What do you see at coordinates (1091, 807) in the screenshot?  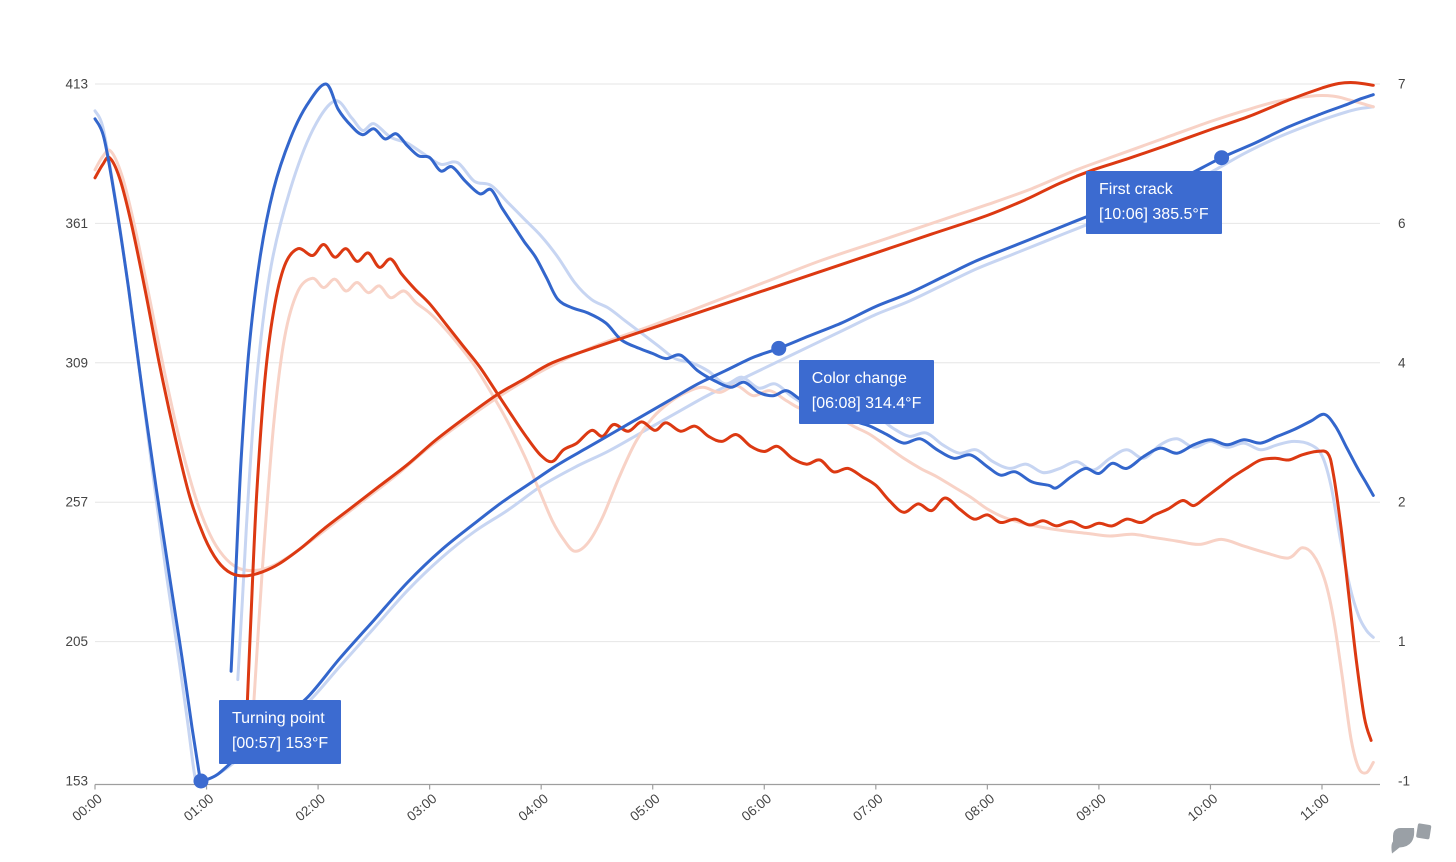 I see `x-axis-label: 09:00` at bounding box center [1091, 807].